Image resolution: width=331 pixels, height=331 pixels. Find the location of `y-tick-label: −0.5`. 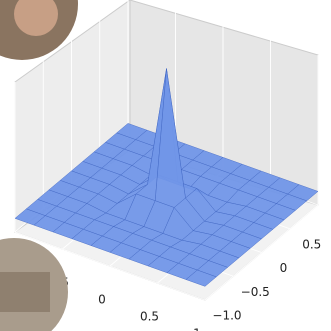

y-tick-label: −0.5 is located at coordinates (255, 292).